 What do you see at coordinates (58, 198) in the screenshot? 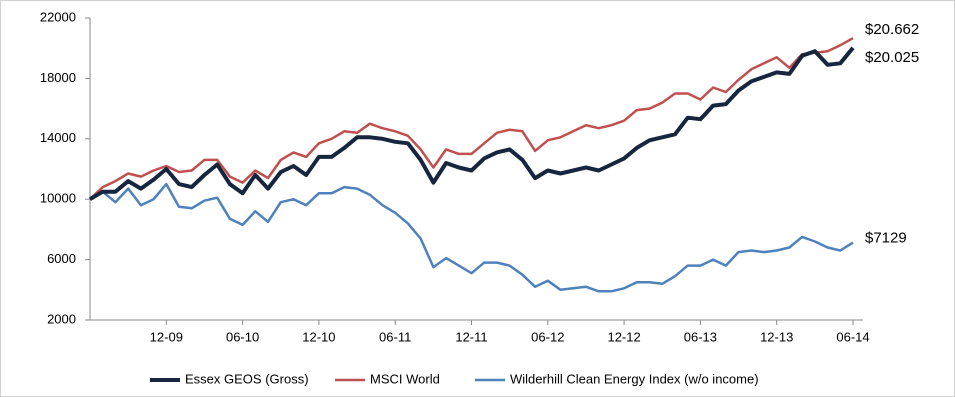
I see `y-tick-label: 10000` at bounding box center [58, 198].